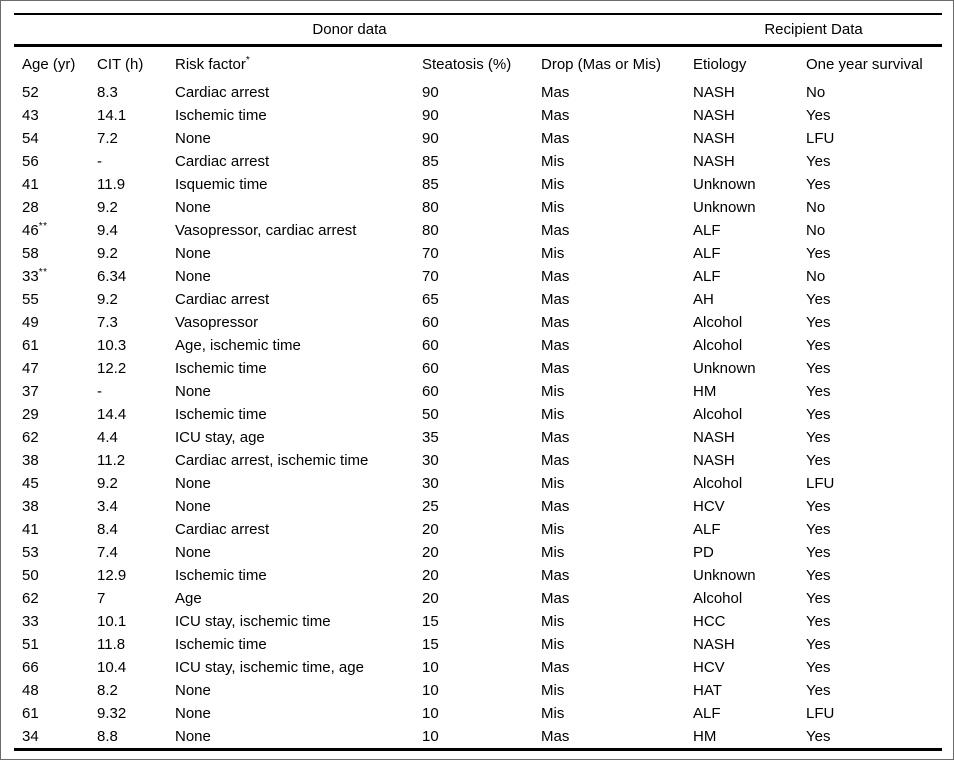 The image size is (954, 760). I want to click on group-header-donor: Donor data, so click(349, 30).